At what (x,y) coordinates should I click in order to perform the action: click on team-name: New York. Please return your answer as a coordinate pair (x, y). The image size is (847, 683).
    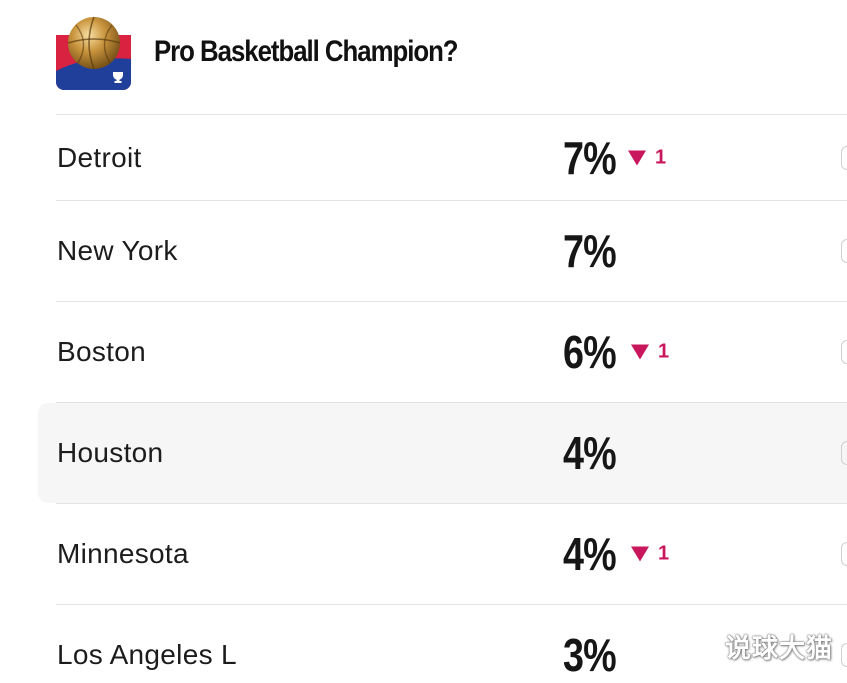
    Looking at the image, I should click on (117, 250).